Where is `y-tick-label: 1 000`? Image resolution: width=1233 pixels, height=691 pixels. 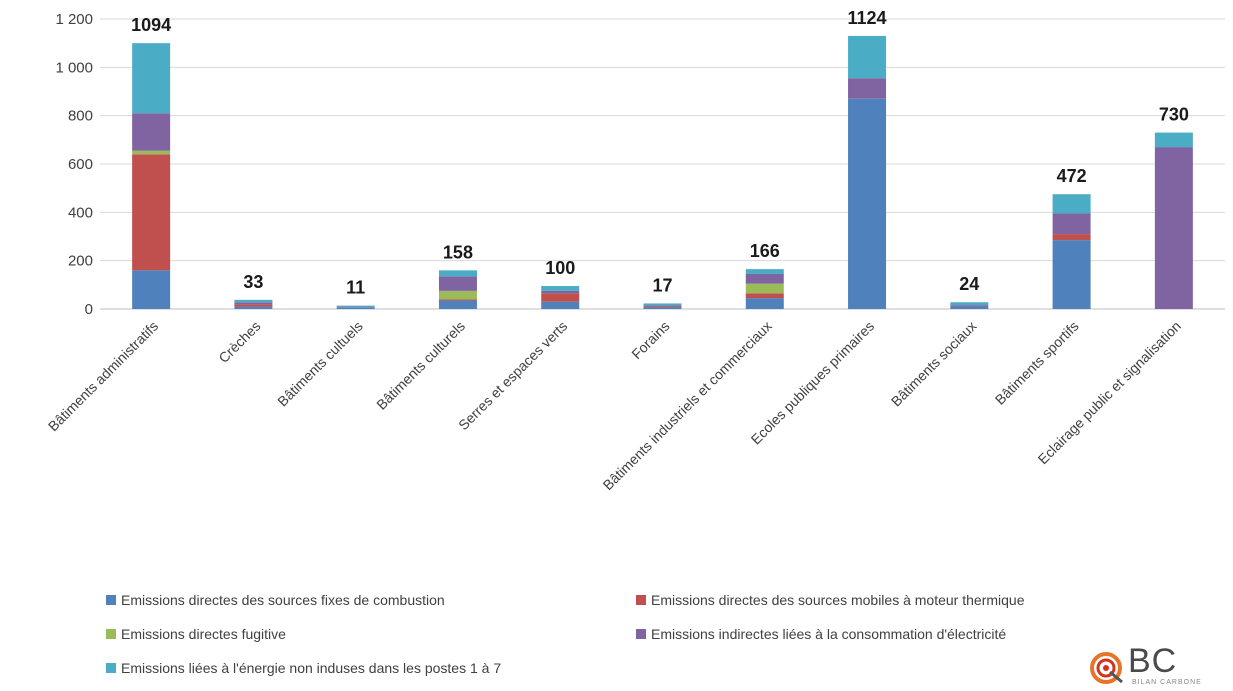 y-tick-label: 1 000 is located at coordinates (74, 67).